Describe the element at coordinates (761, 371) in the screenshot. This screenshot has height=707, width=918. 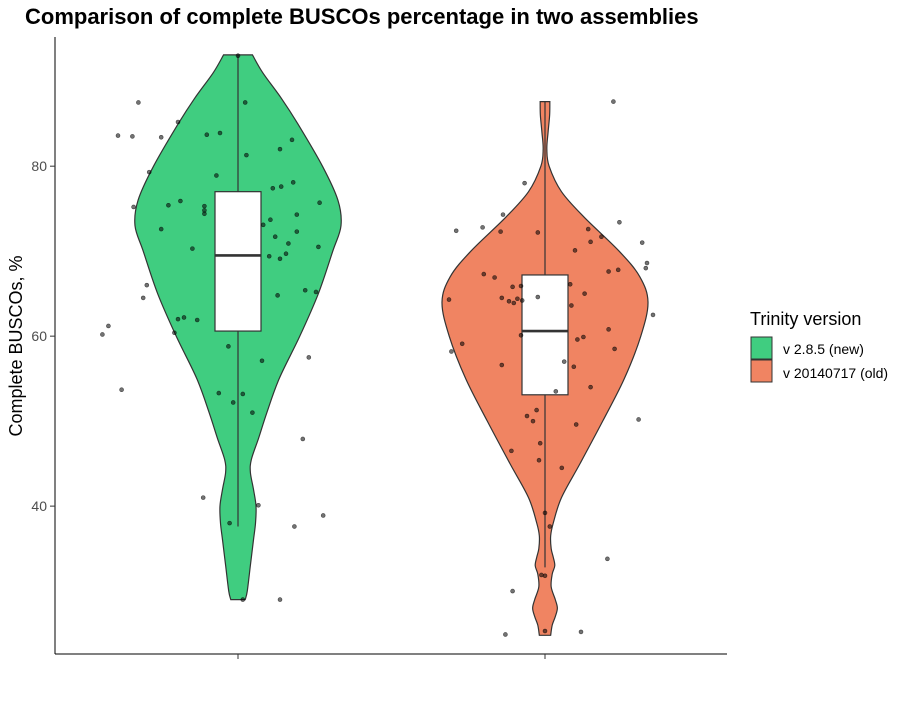
I see `legend-swatch-old` at that location.